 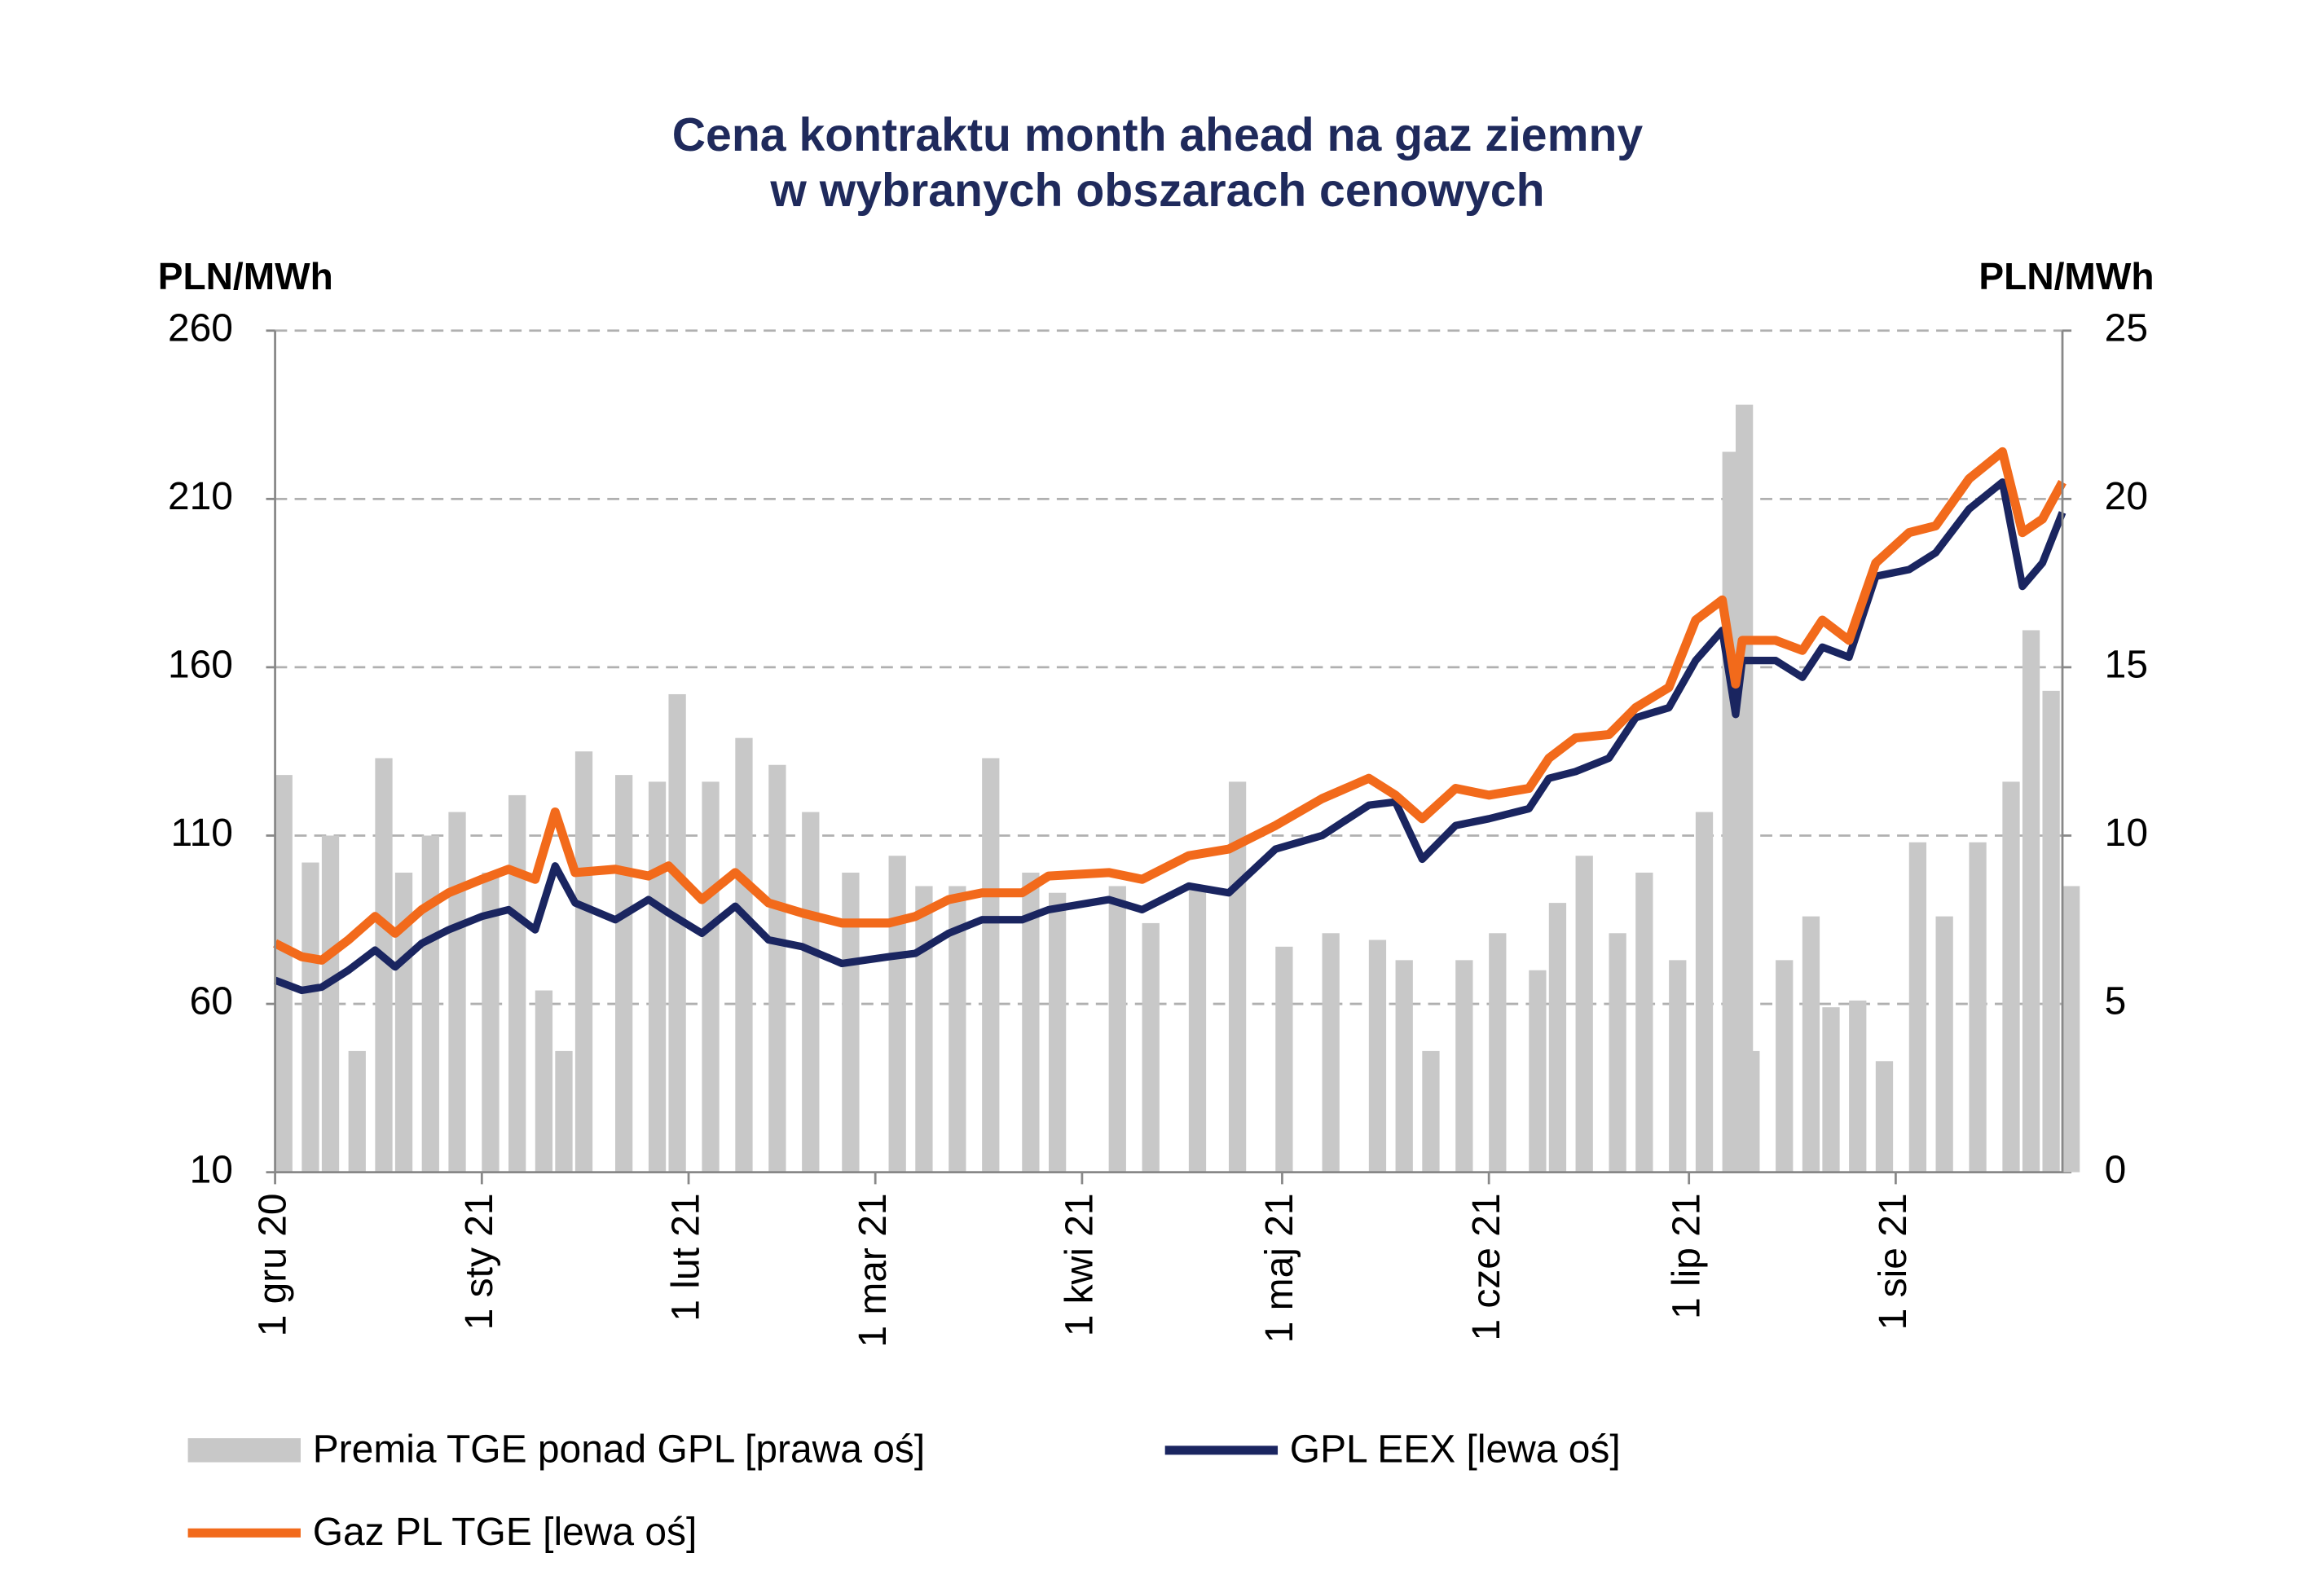 I want to click on legend-label: Premia TGE ponad GPL [prawa oś], so click(x=619, y=1449).